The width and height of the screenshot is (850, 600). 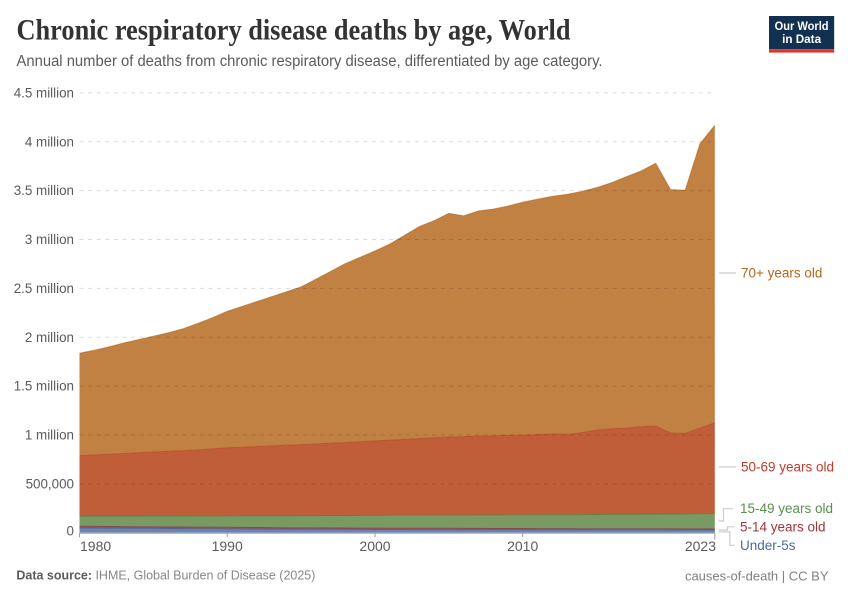 What do you see at coordinates (44, 190) in the screenshot?
I see `svg-text: 3.5 million` at bounding box center [44, 190].